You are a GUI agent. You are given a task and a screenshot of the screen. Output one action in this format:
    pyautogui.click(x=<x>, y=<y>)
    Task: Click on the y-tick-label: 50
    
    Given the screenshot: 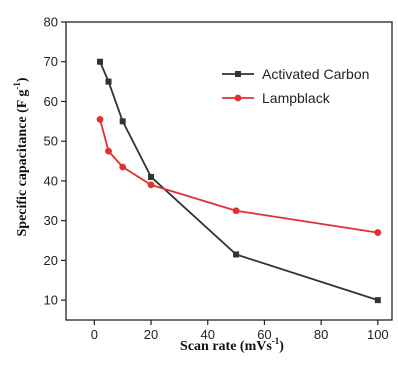 What is the action you would take?
    pyautogui.click(x=51, y=141)
    